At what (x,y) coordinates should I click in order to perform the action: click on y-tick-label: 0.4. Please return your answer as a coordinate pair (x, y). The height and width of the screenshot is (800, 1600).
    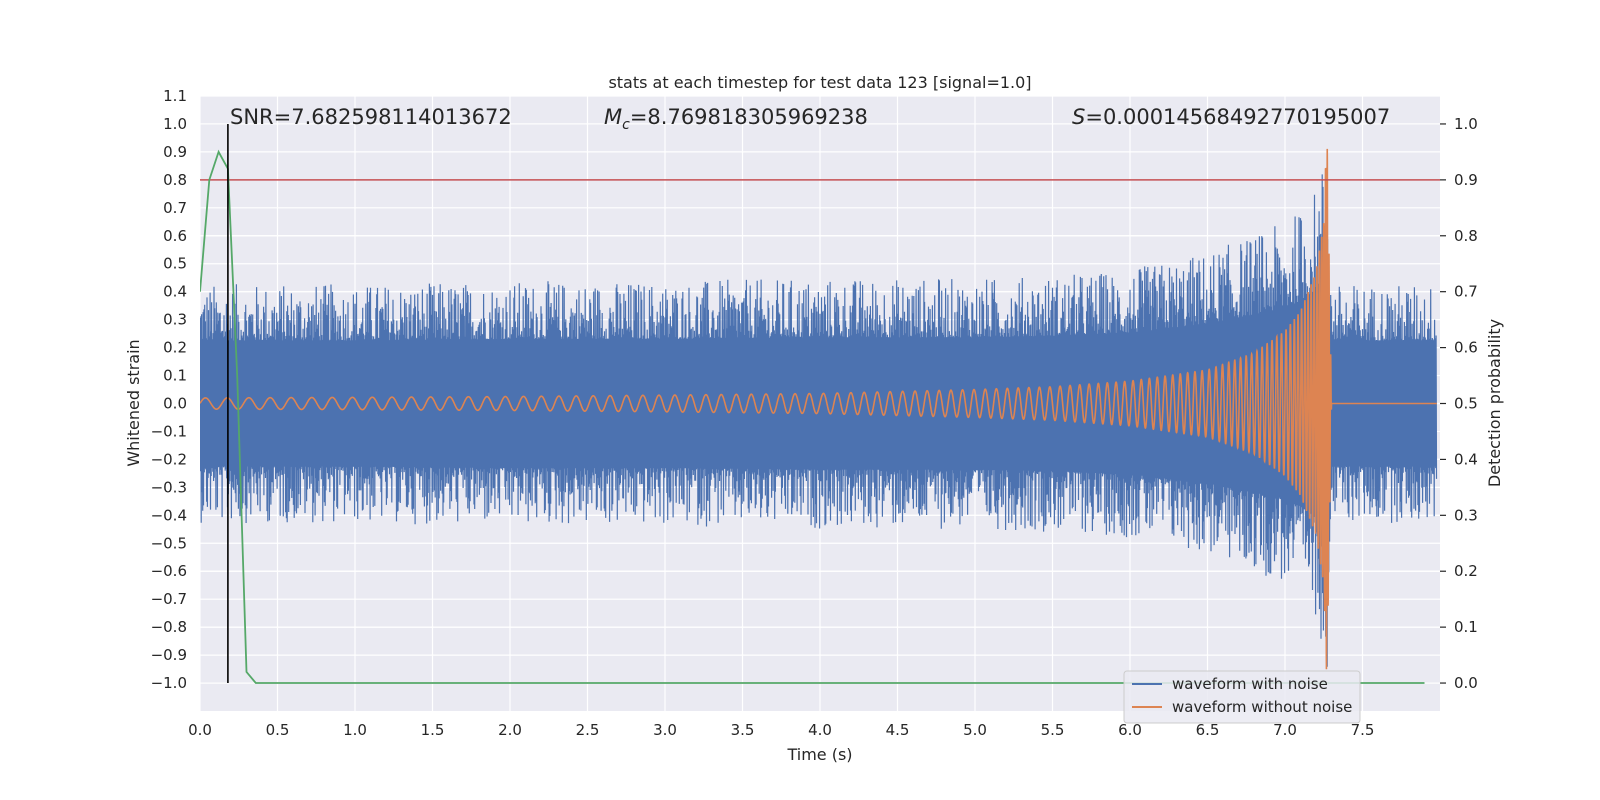
    Looking at the image, I should click on (175, 292).